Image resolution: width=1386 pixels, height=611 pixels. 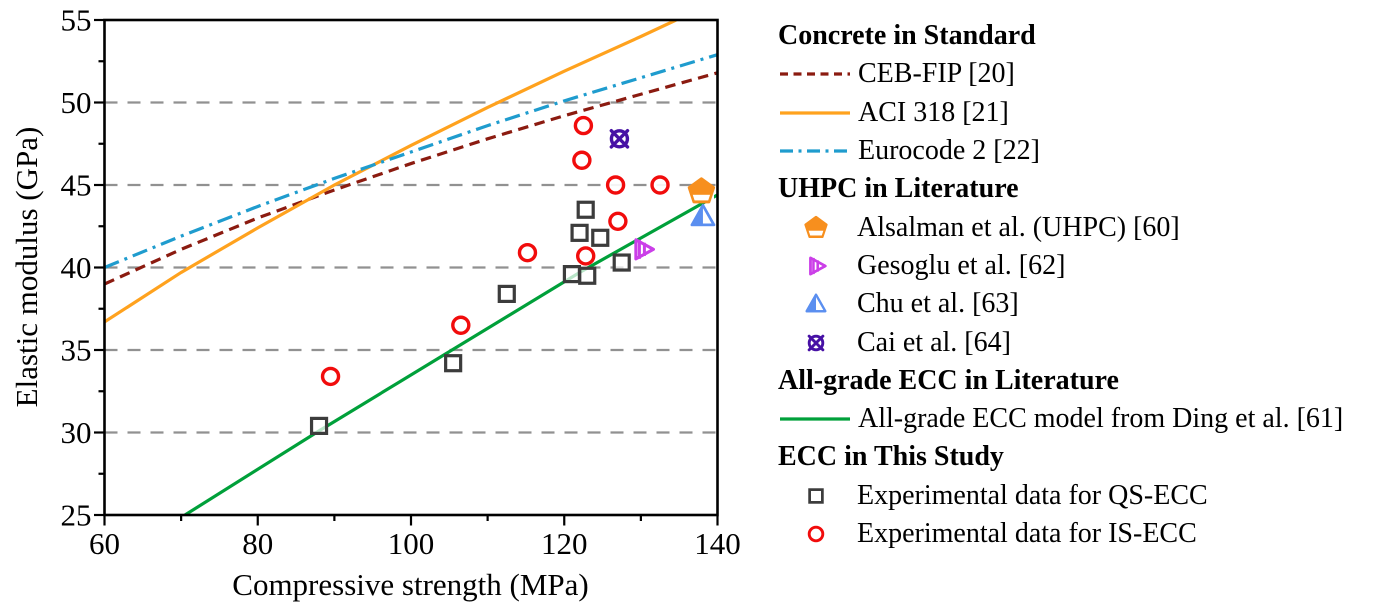 I want to click on svg-text: 80, so click(x=257, y=543).